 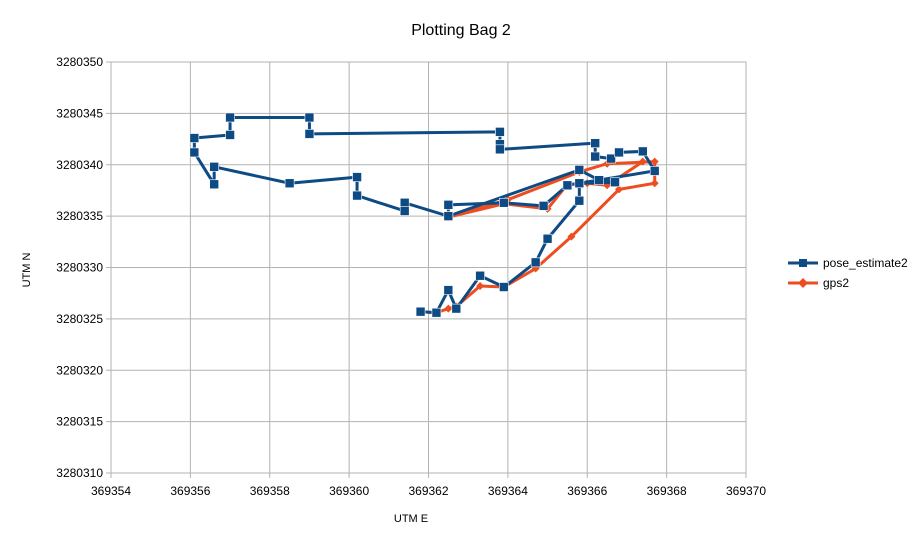 I want to click on x-tick-label: 369362, so click(x=428, y=491).